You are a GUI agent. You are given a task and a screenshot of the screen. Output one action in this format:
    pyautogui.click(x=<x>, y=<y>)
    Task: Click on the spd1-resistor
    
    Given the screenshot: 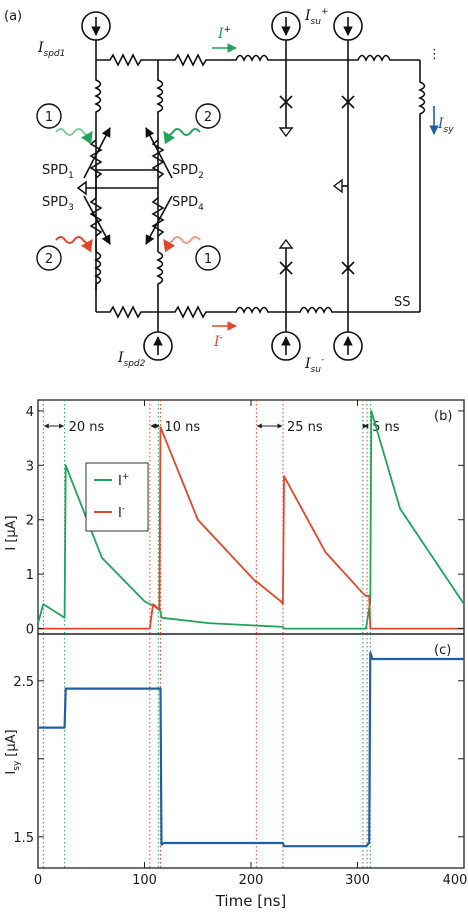 What is the action you would take?
    pyautogui.click(x=96, y=159)
    